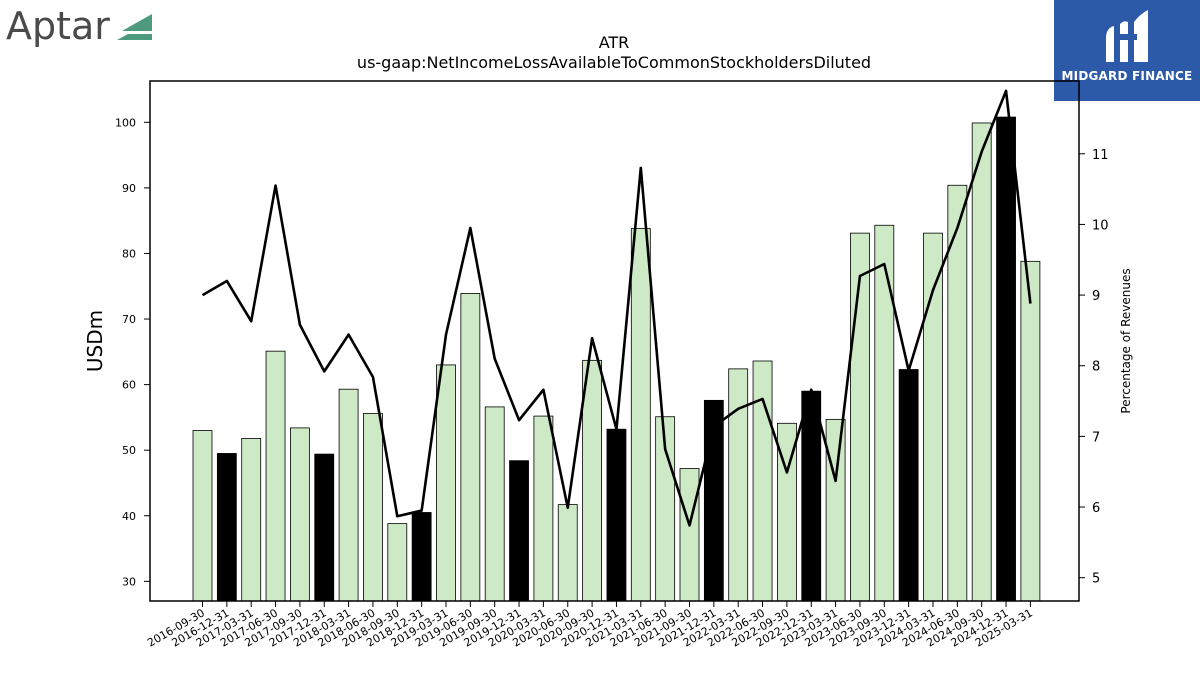 Image resolution: width=1200 pixels, height=675 pixels. I want to click on aptar-logo: Aptar, so click(80, 26).